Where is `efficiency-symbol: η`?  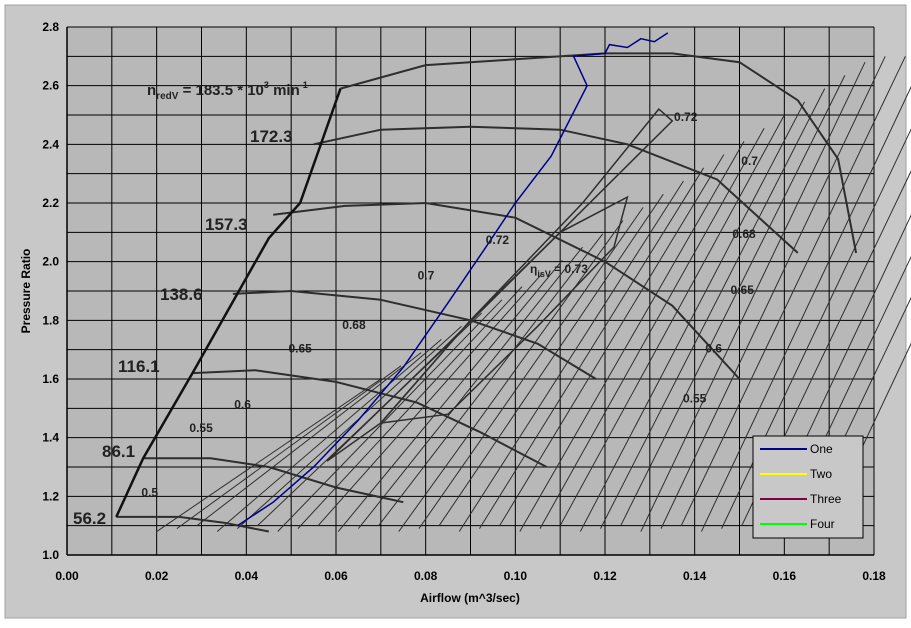
efficiency-symbol: η is located at coordinates (533, 269).